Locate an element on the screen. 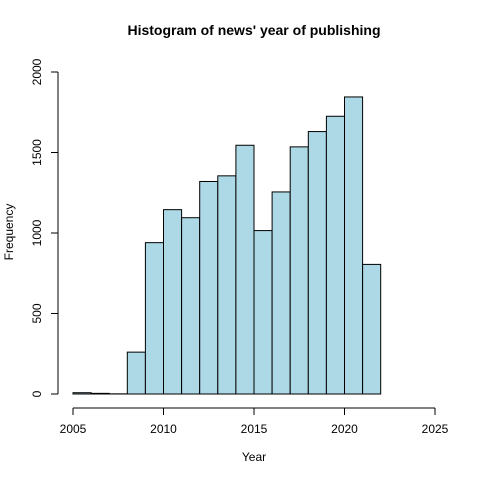  x-tick-label: 2025 is located at coordinates (435, 429).